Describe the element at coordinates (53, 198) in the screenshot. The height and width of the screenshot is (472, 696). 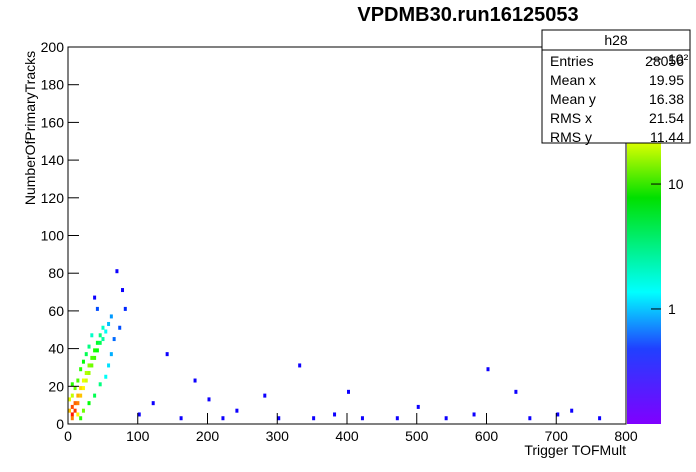
I see `y-tick-label: 120` at that location.